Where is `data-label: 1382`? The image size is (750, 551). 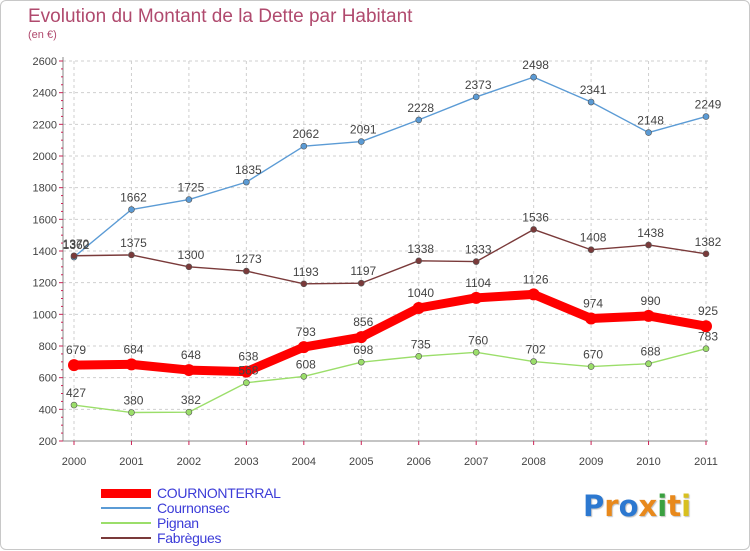
data-label: 1382 is located at coordinates (708, 242).